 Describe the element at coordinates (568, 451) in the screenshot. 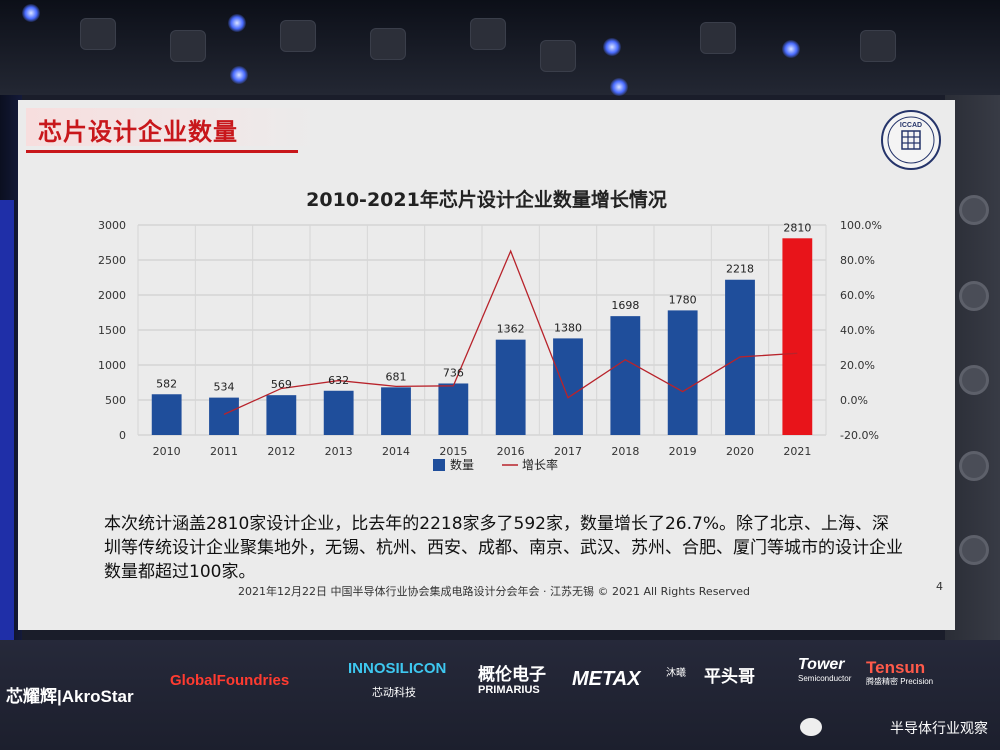

I see `x-axis-tick: 2017` at that location.